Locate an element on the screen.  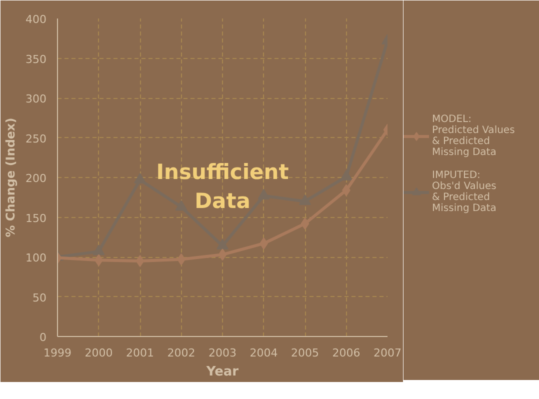
y-tick-label: 100 is located at coordinates (36, 258).